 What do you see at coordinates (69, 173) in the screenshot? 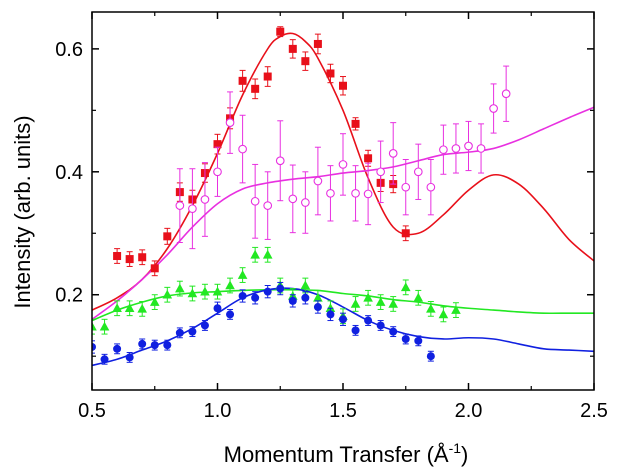
I see `y-tick-label: 0.4` at bounding box center [69, 173].